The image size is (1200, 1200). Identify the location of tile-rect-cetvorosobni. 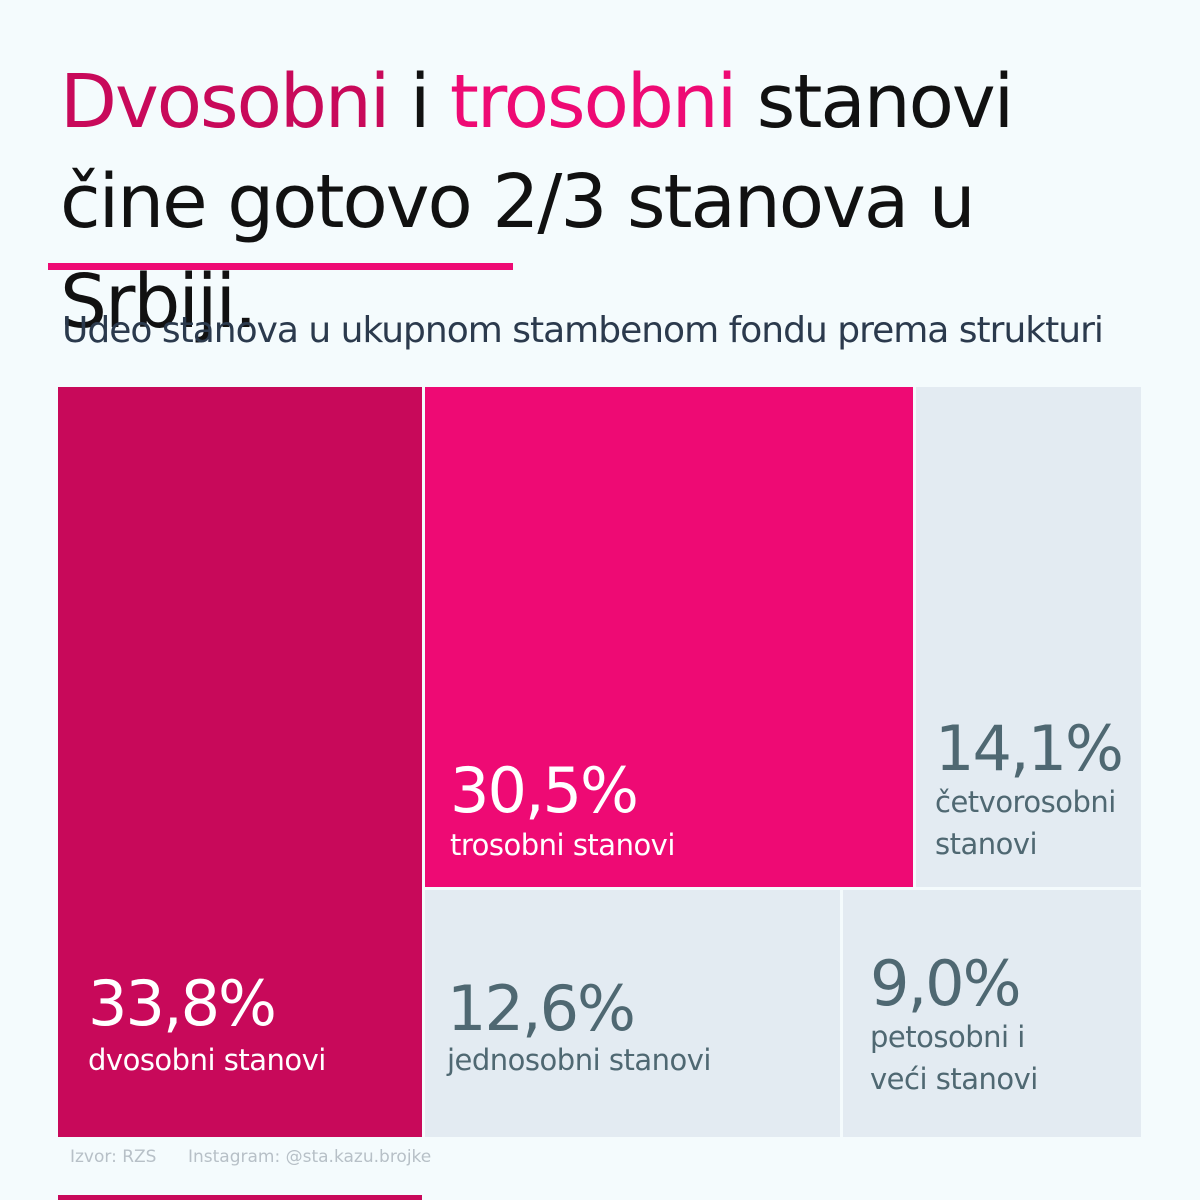
(1028, 637).